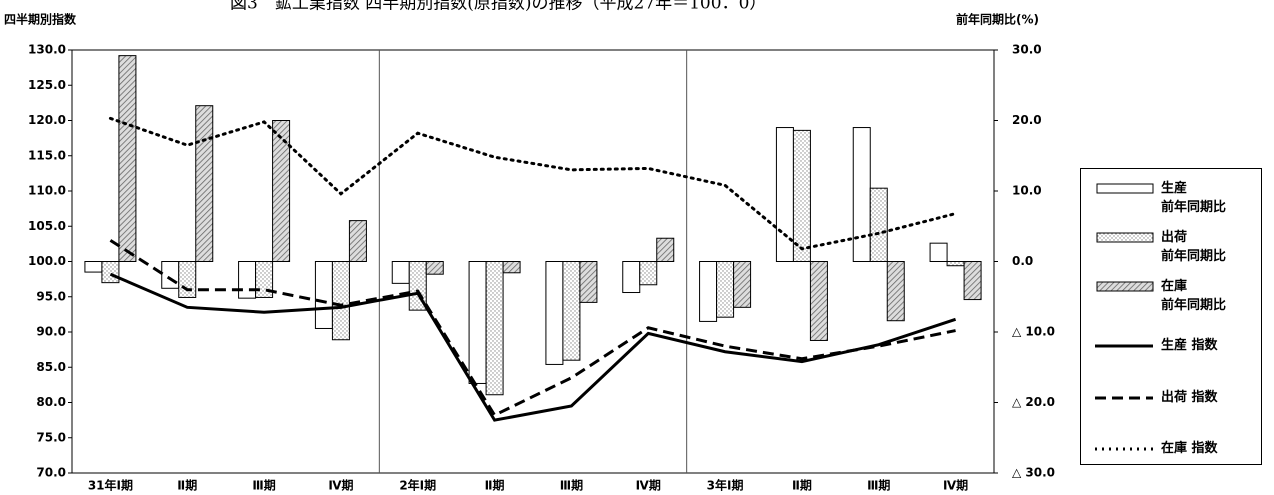 The height and width of the screenshot is (495, 1274). What do you see at coordinates (1033, 402) in the screenshot?
I see `y2-tick-label: △ 20.0` at bounding box center [1033, 402].